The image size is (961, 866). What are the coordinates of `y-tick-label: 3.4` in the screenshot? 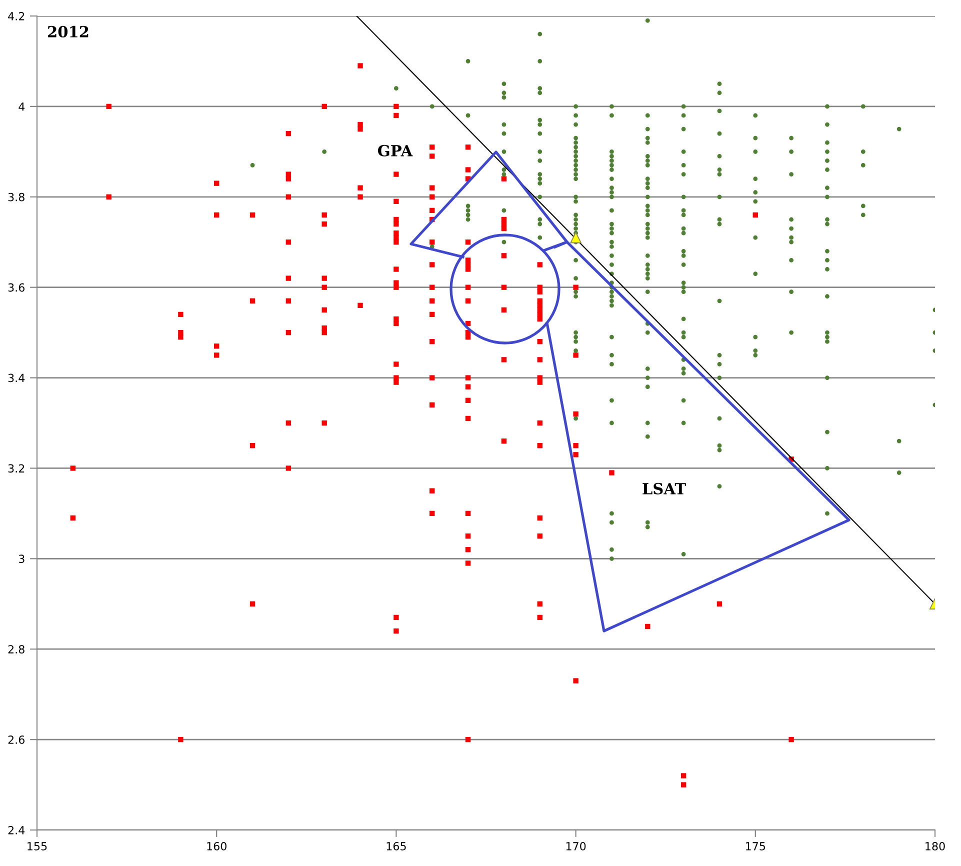 It's located at (16, 378).